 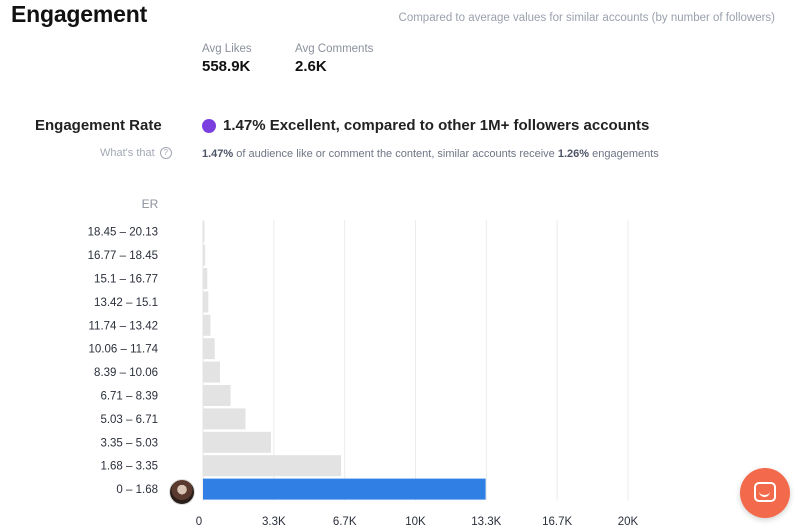 What do you see at coordinates (557, 522) in the screenshot?
I see `x-tick-label: 16.7K` at bounding box center [557, 522].